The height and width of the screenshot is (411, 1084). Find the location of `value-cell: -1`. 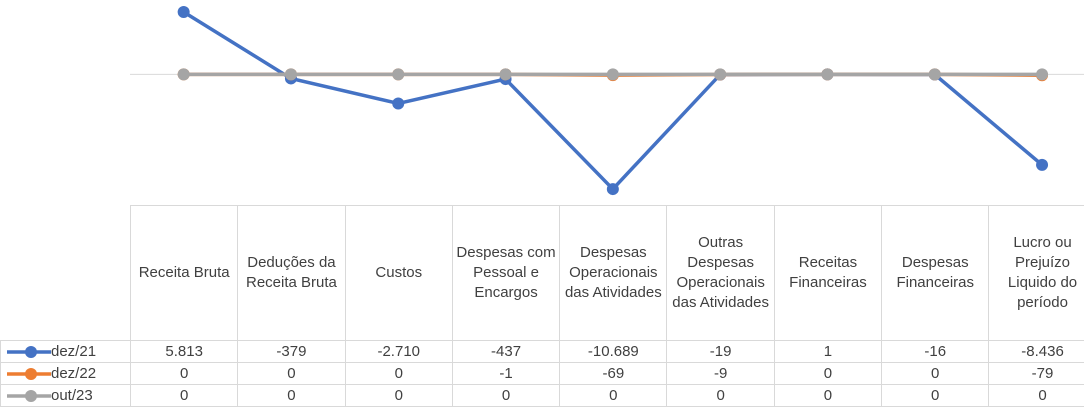

value-cell: -1 is located at coordinates (506, 373).